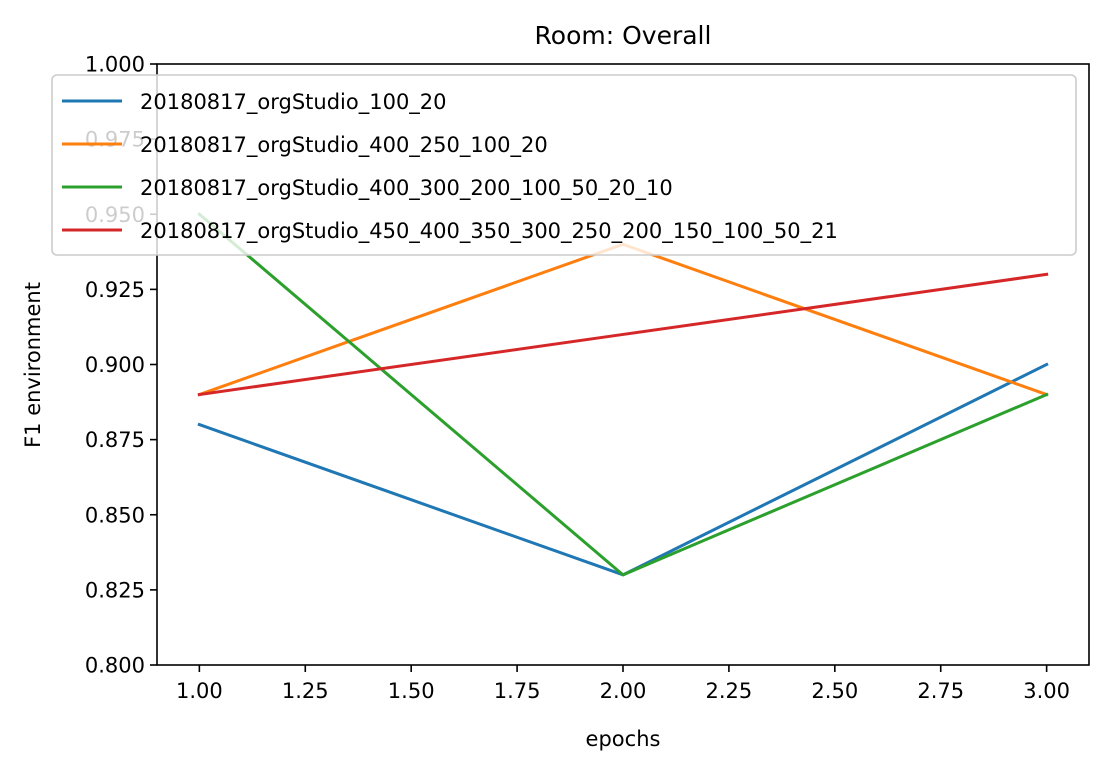  What do you see at coordinates (115, 440) in the screenshot?
I see `y-tick-label: 0.875` at bounding box center [115, 440].